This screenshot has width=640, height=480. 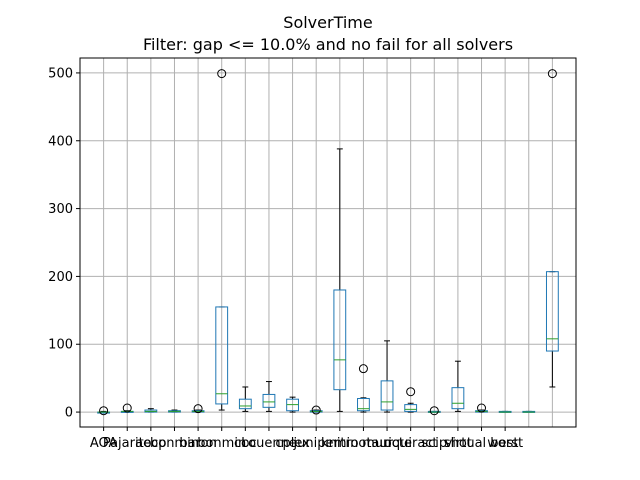 What do you see at coordinates (60, 345) in the screenshot?
I see `y-tick-label: 100` at bounding box center [60, 345].